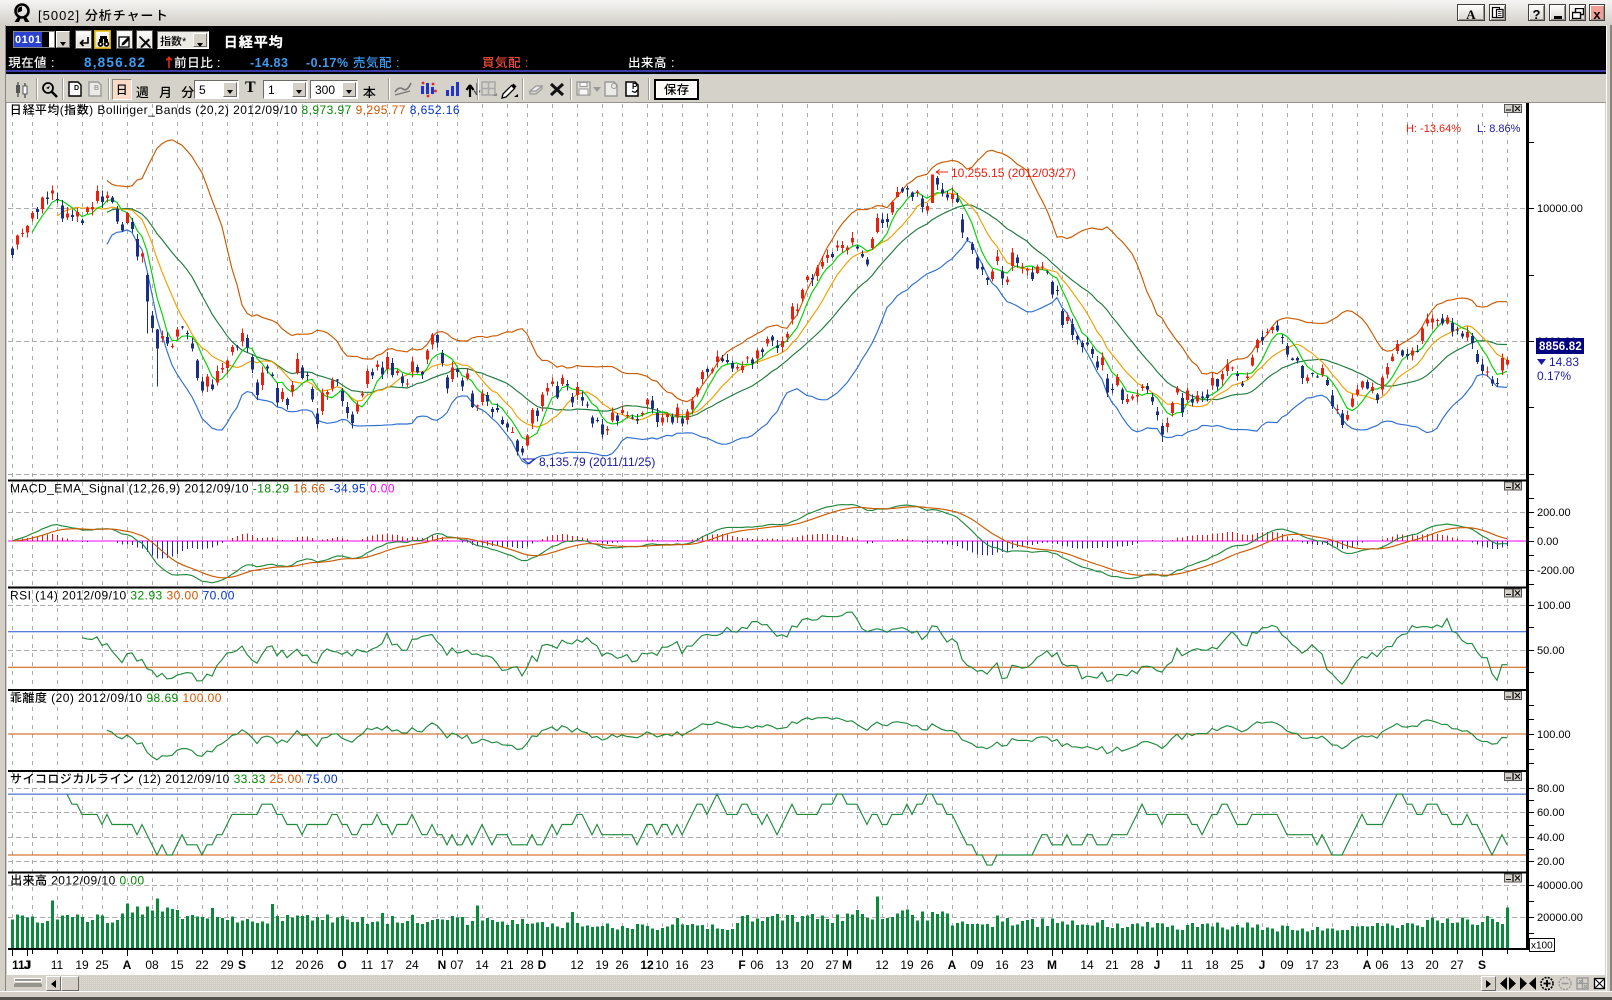  What do you see at coordinates (1560, 208) in the screenshot?
I see `svg-text: 10000.00` at bounding box center [1560, 208].